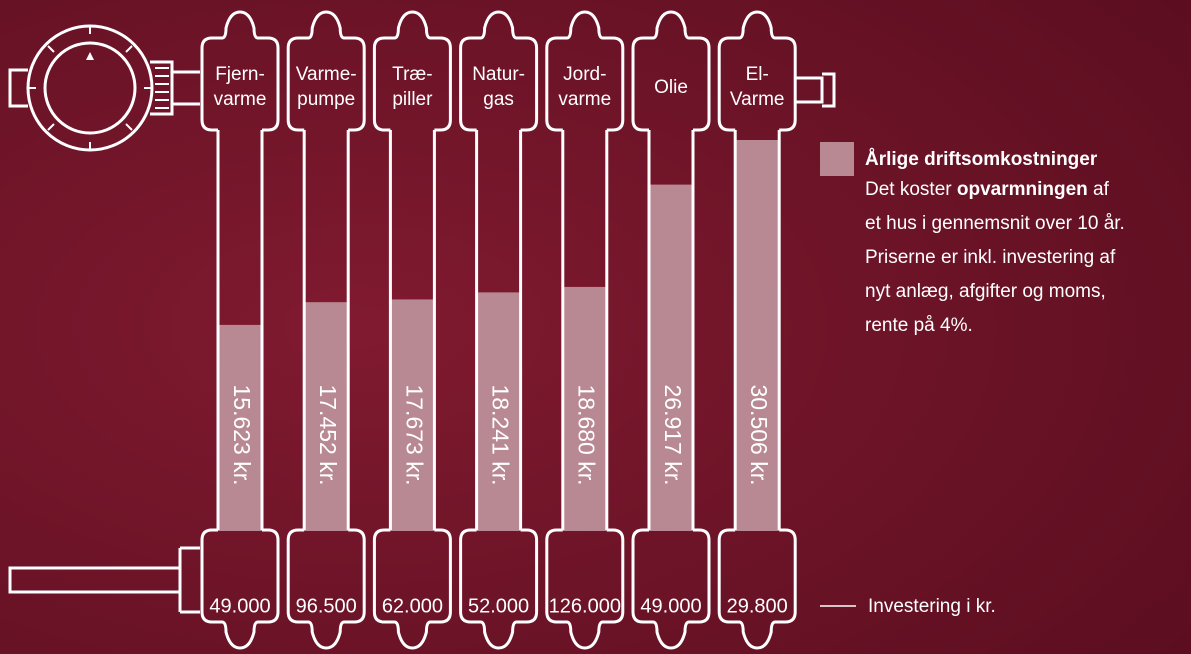 Image resolution: width=1191 pixels, height=654 pixels. What do you see at coordinates (757, 606) in the screenshot?
I see `investment-label: 29.800` at bounding box center [757, 606].